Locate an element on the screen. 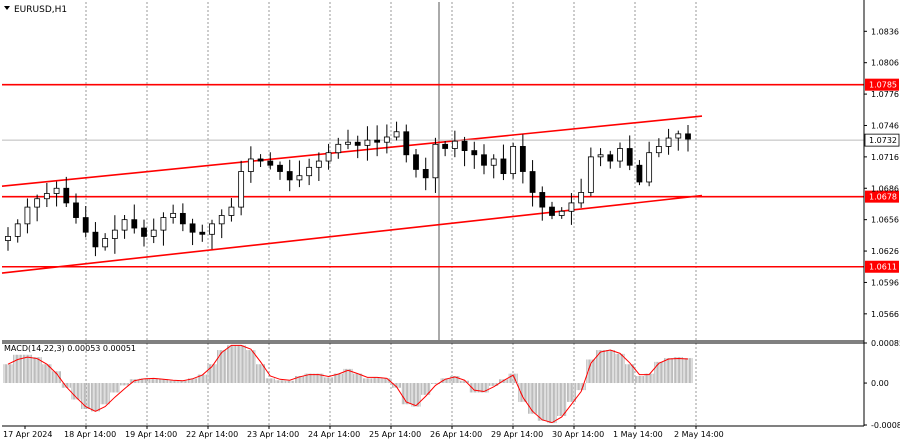  price-tick-label: 1.0626 is located at coordinates (885, 251).